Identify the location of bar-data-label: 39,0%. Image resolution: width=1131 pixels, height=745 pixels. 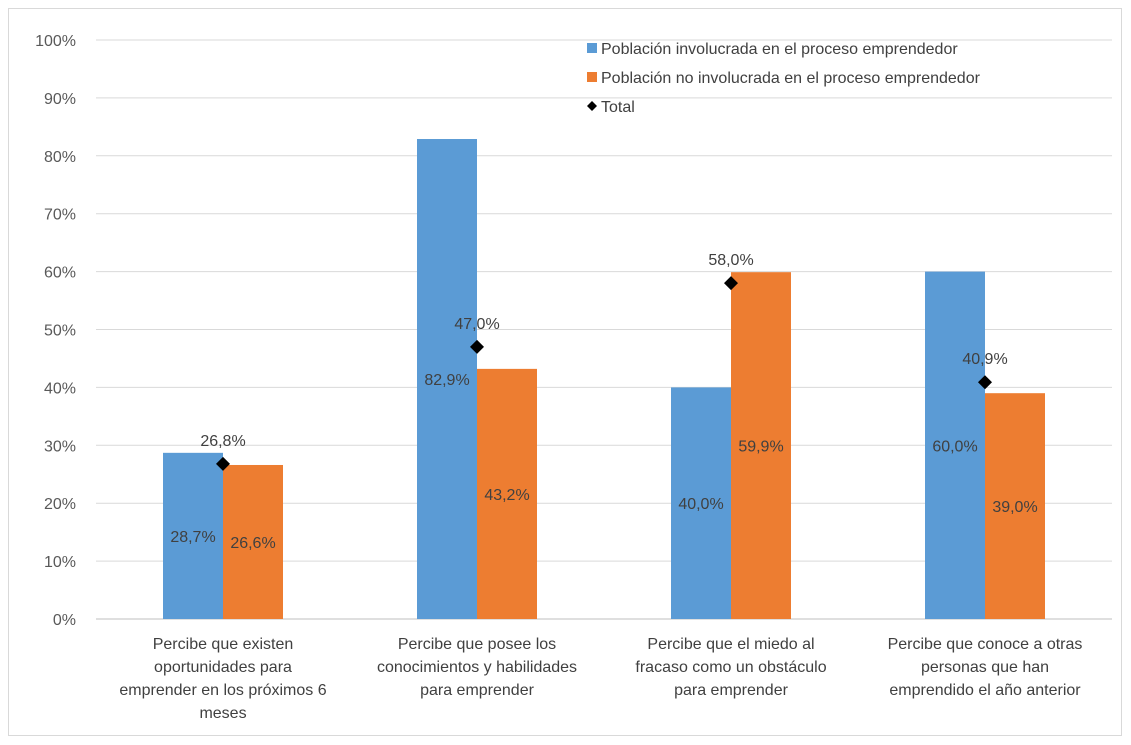
(1014, 507).